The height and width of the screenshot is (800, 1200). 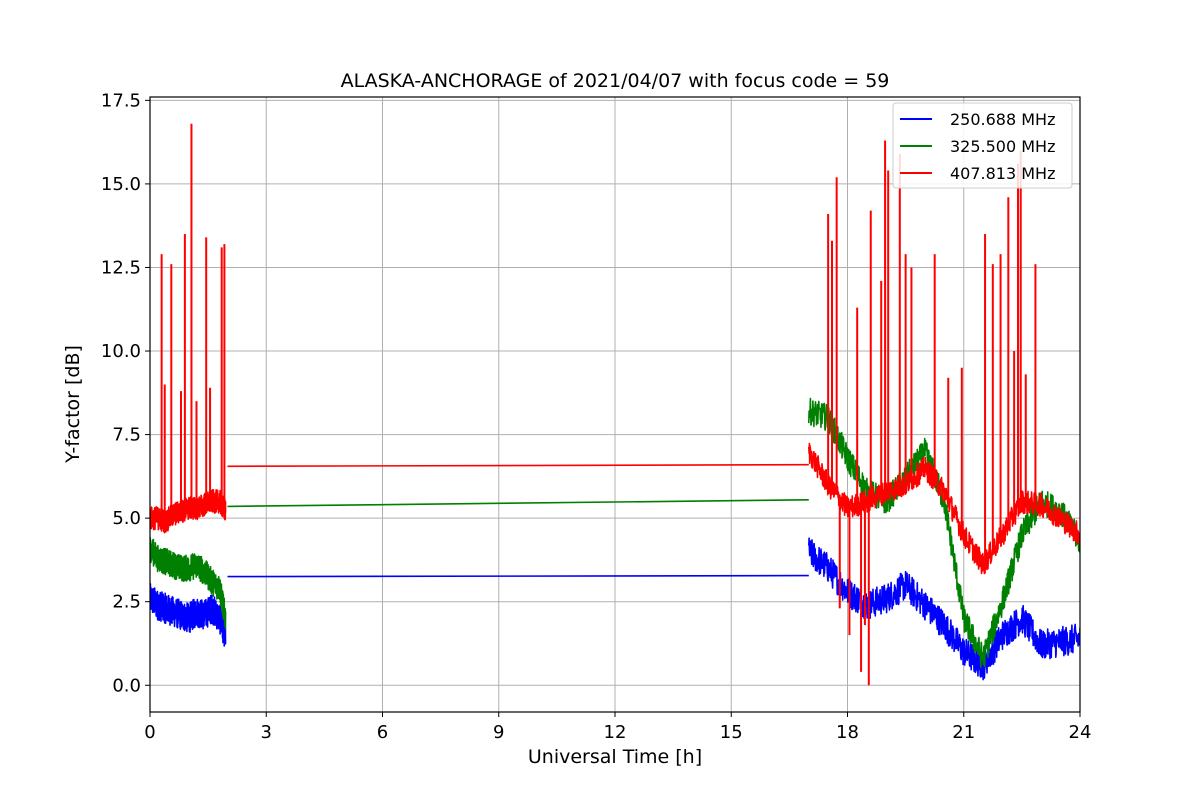 I want to click on y-tick-label: 0.0, so click(x=126, y=685).